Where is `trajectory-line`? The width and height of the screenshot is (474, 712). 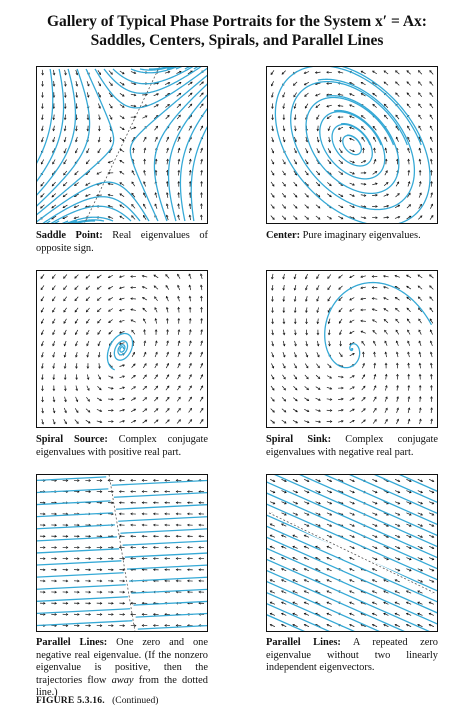
trajectory-line is located at coordinates (161, 507).